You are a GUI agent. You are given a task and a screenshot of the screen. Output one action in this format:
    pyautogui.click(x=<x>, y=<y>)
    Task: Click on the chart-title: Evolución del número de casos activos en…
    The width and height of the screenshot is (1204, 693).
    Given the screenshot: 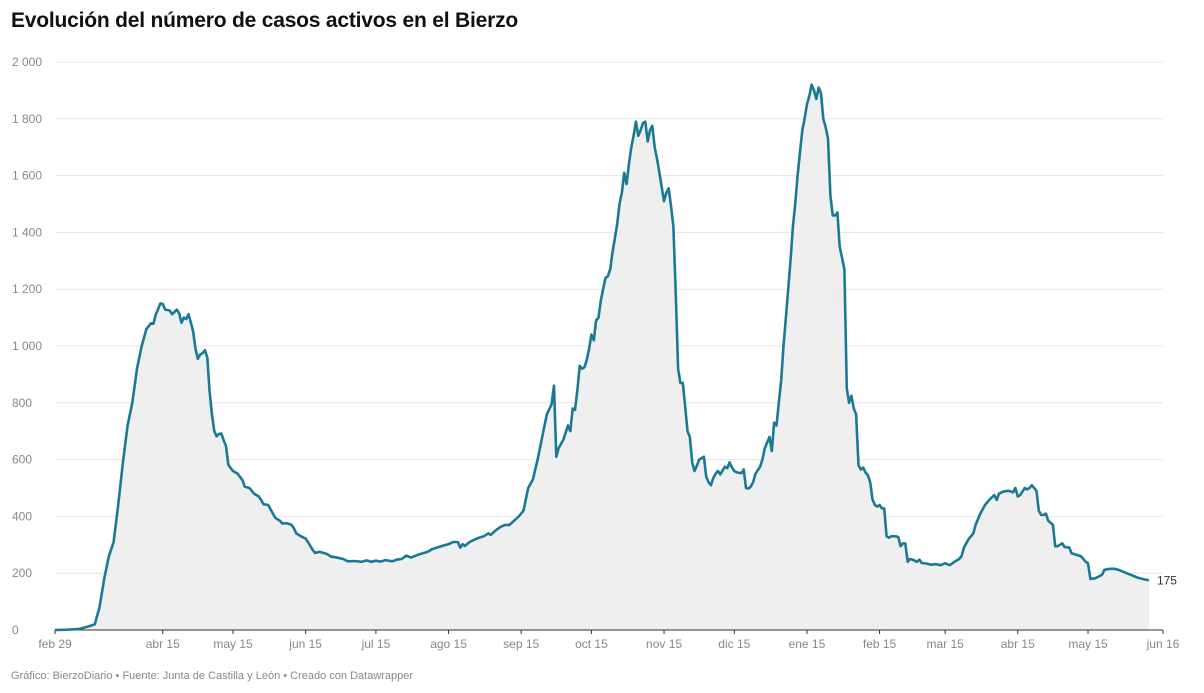 What is the action you would take?
    pyautogui.click(x=264, y=20)
    